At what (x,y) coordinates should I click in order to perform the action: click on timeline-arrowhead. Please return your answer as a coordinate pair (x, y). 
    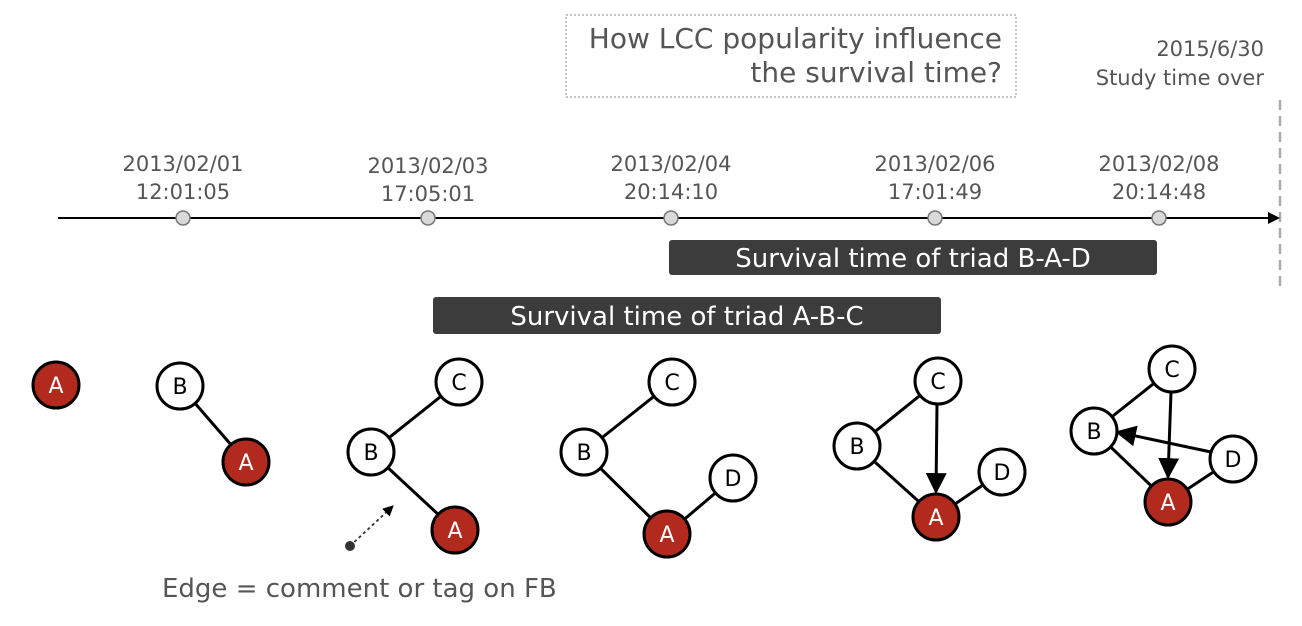
    Looking at the image, I should click on (1274, 218).